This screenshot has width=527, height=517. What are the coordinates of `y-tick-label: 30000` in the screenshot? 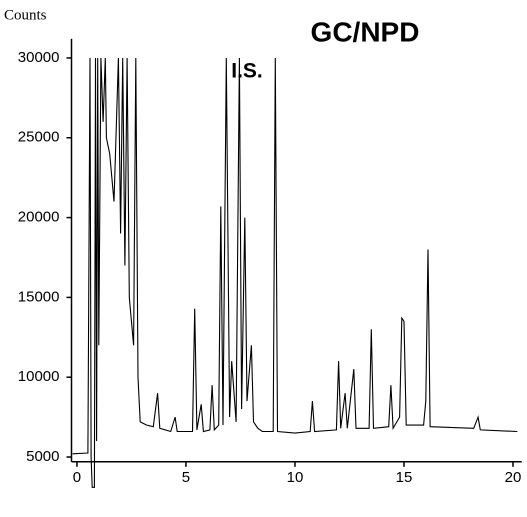 It's located at (39, 57).